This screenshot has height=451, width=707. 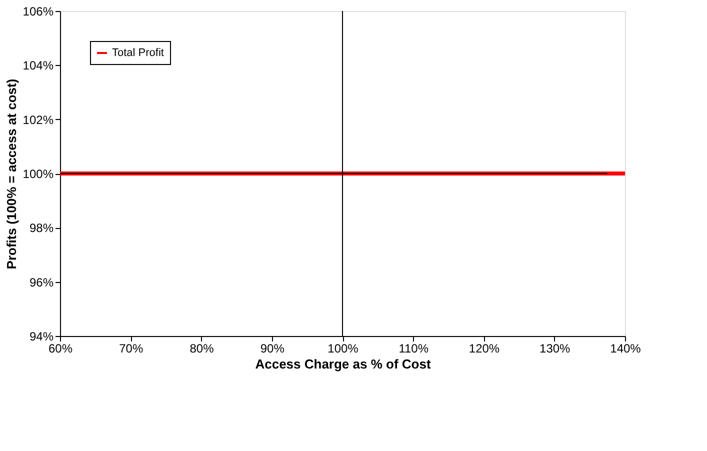 What do you see at coordinates (11, 174) in the screenshot?
I see `y-axis-title: Profits (100% = access at cost)` at bounding box center [11, 174].